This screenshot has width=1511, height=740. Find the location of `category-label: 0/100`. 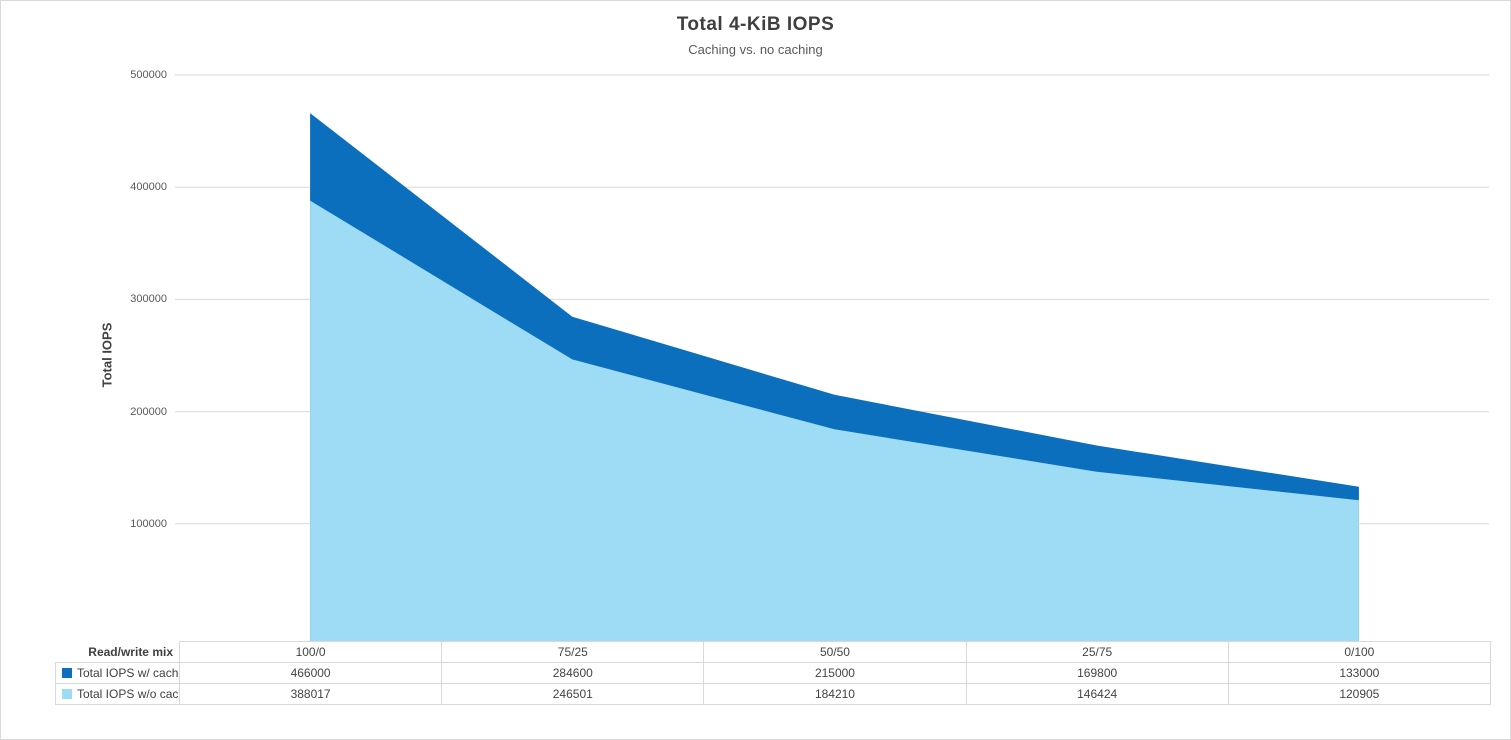

category-label: 0/100 is located at coordinates (1359, 652).